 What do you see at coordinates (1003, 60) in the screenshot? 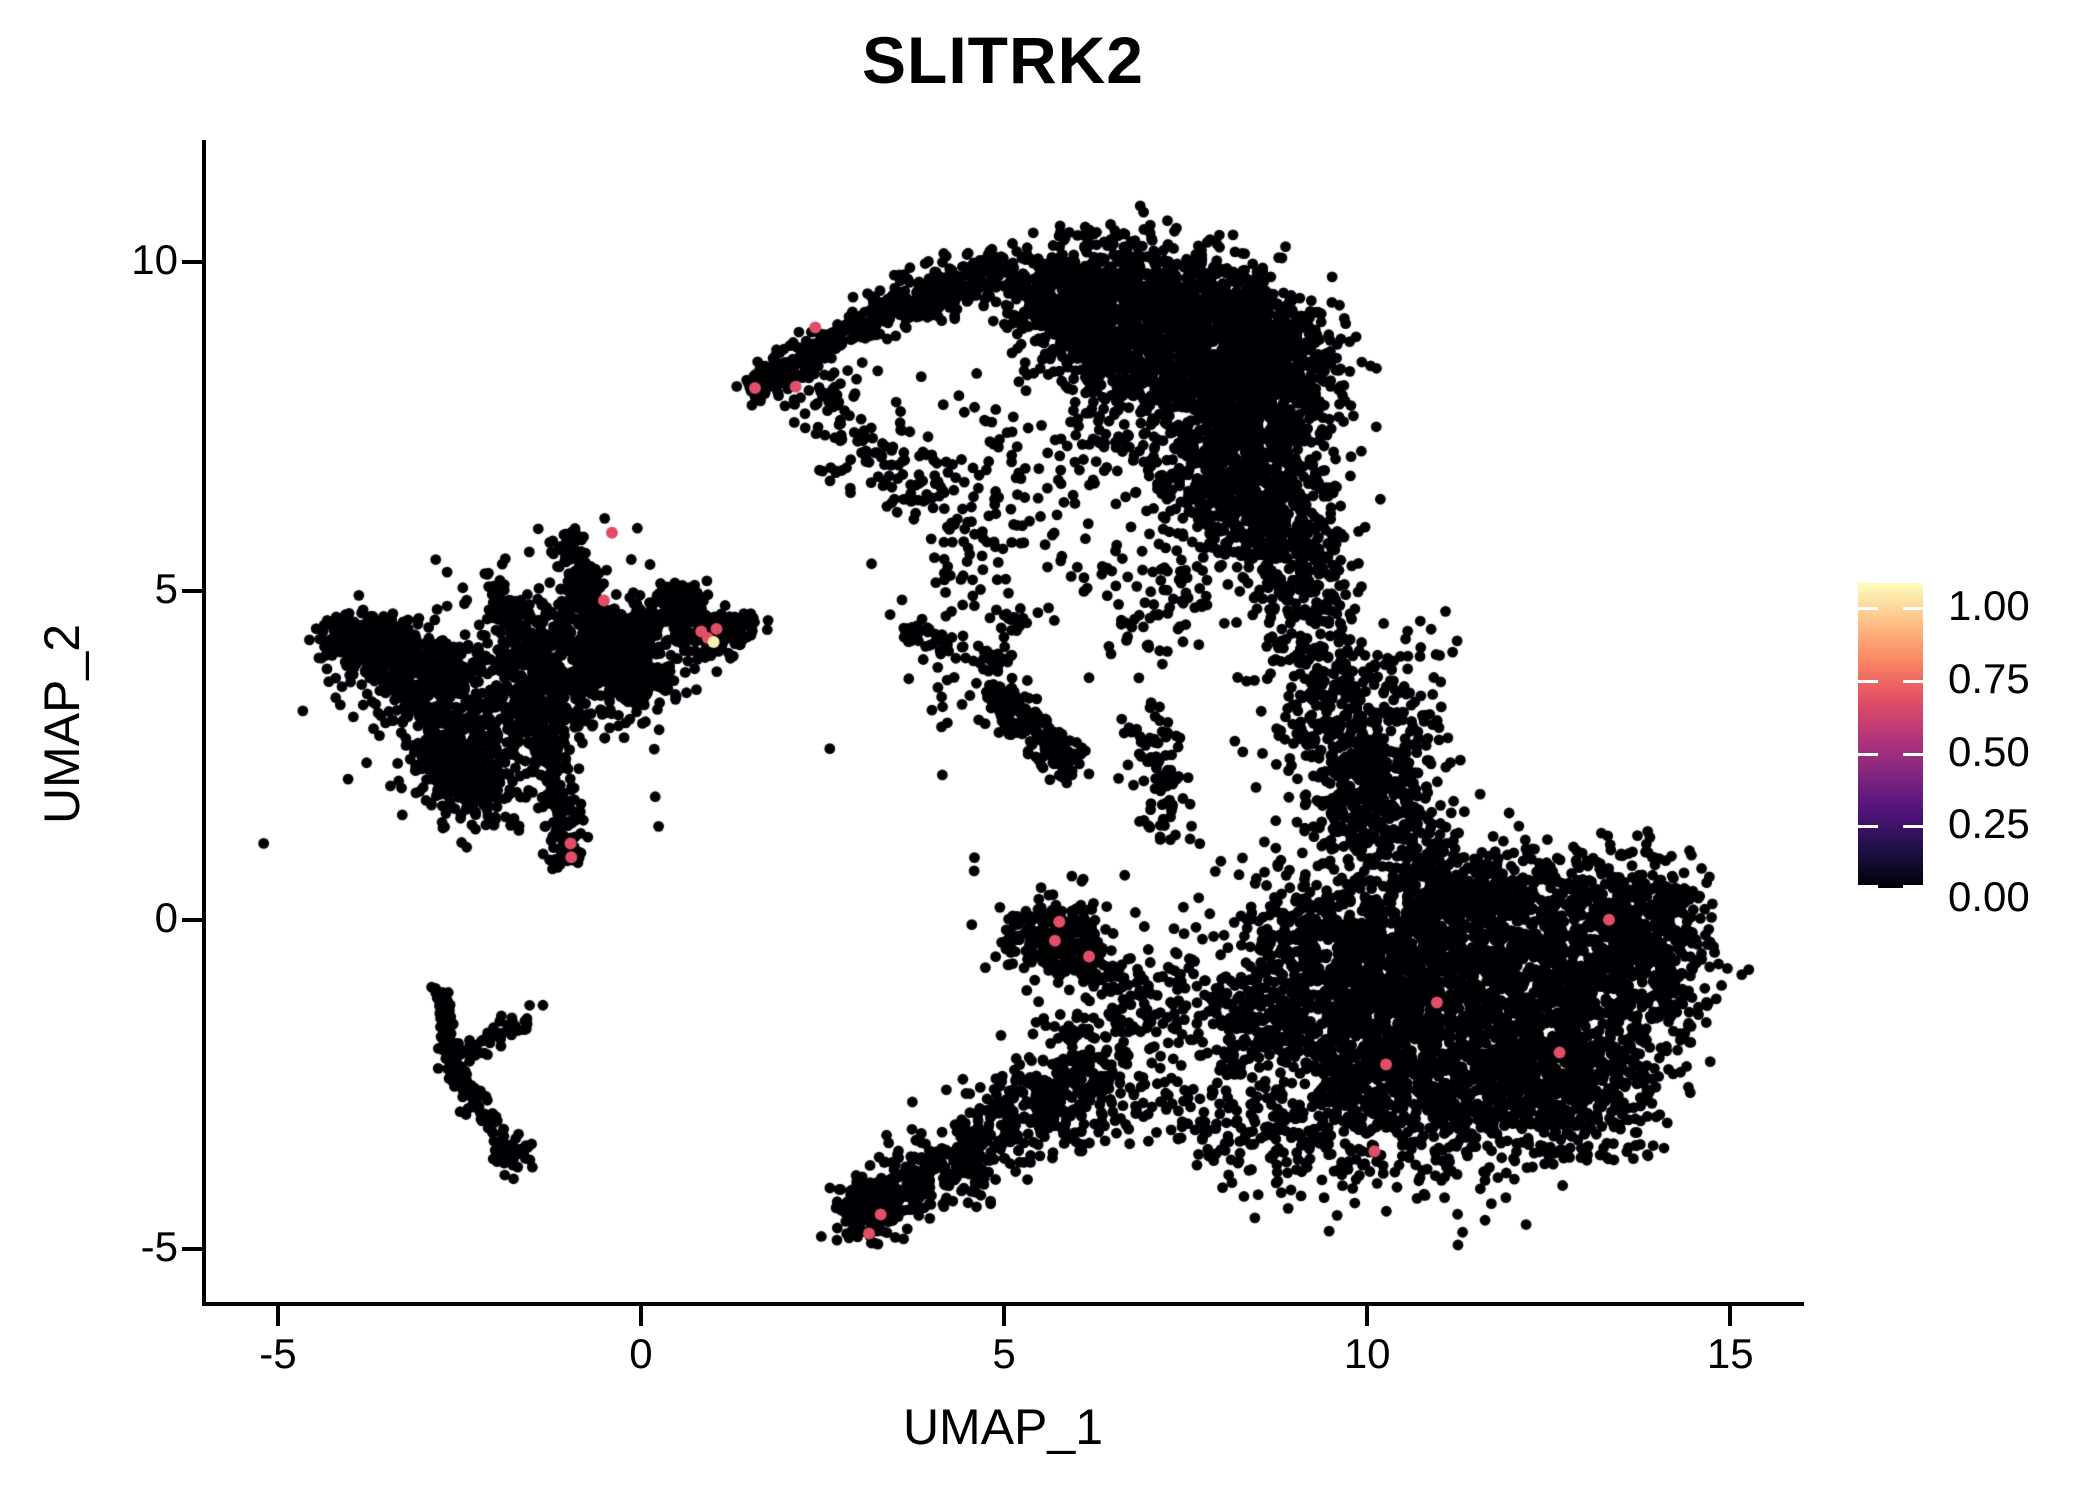
I see `chart-title: SLITRK2` at bounding box center [1003, 60].